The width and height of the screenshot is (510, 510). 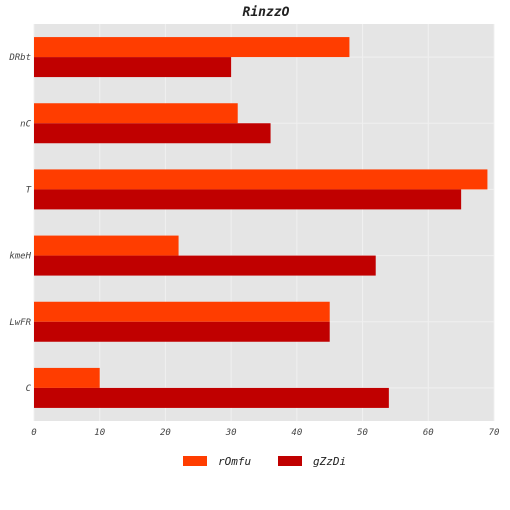 I want to click on bar-rOmfu-LwFR, so click(x=182, y=311).